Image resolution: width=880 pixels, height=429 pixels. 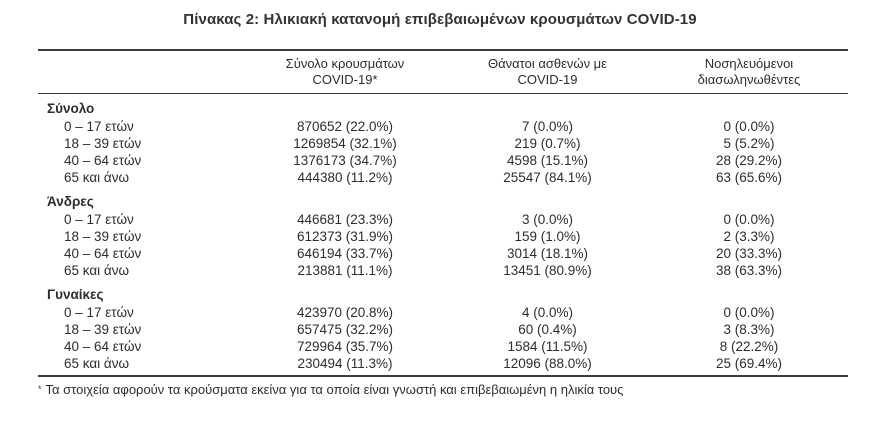 What do you see at coordinates (345, 253) in the screenshot?
I see `cases-cell: 646194 (33.7%)` at bounding box center [345, 253].